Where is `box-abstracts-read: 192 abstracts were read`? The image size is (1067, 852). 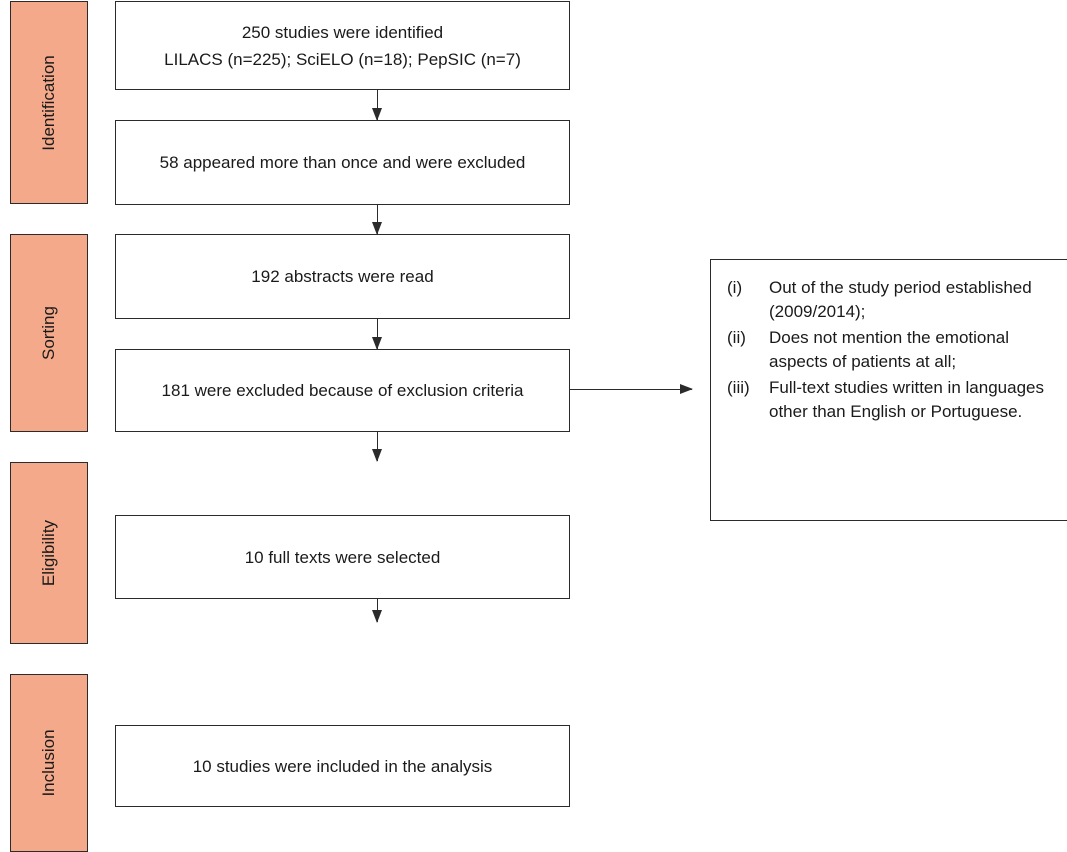 box-abstracts-read: 192 abstracts were read is located at coordinates (342, 276).